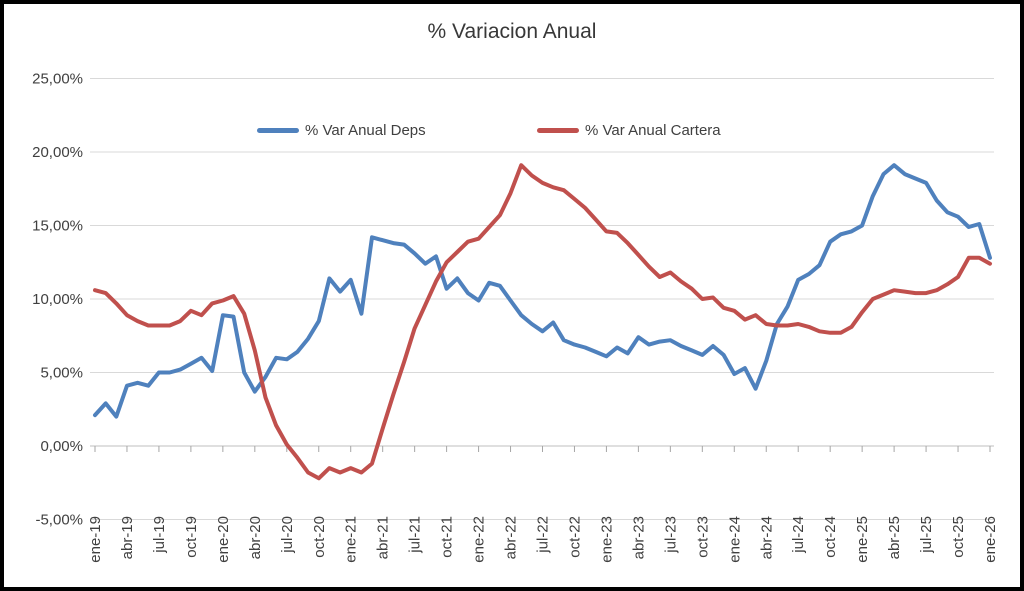  What do you see at coordinates (287, 535) in the screenshot?
I see `x-axis-tick-label: jul-20` at bounding box center [287, 535].